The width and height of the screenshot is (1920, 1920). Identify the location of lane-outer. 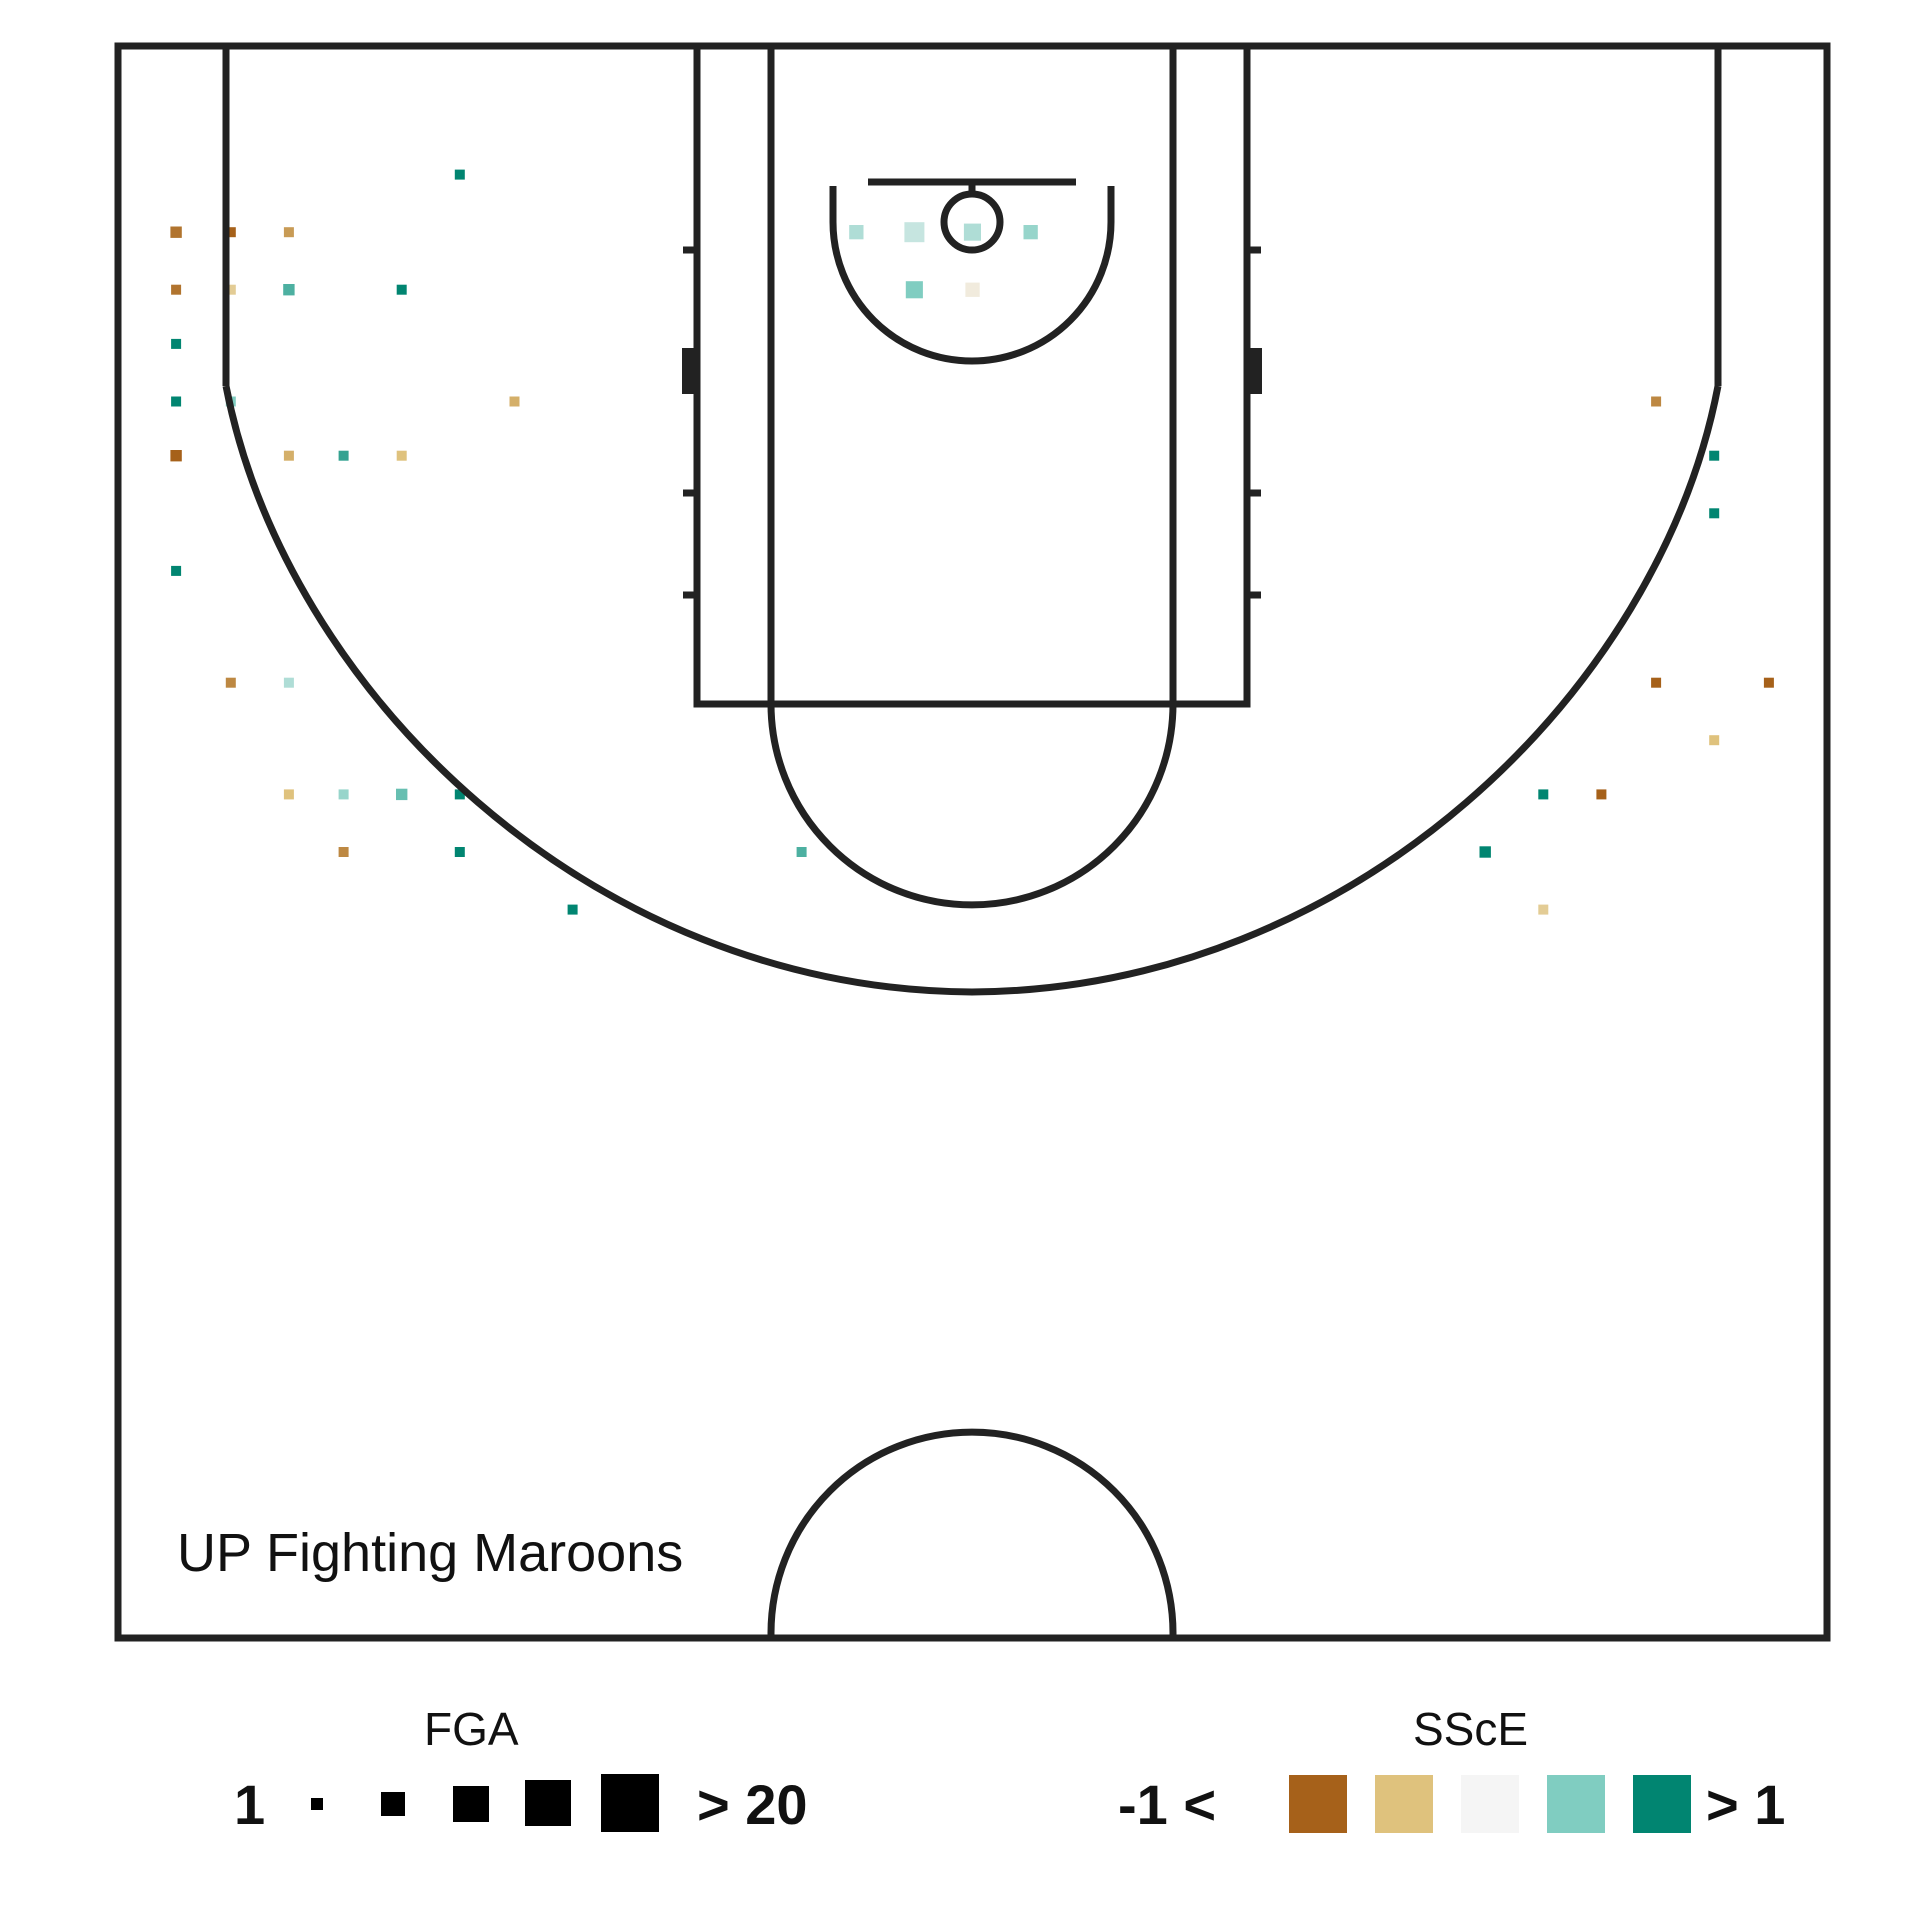
(972, 375).